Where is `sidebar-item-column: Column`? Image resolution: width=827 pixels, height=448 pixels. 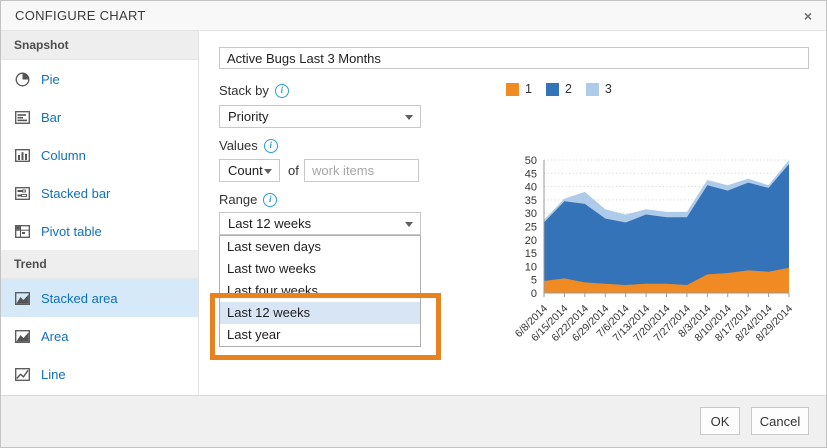 sidebar-item-column: Column is located at coordinates (99, 155).